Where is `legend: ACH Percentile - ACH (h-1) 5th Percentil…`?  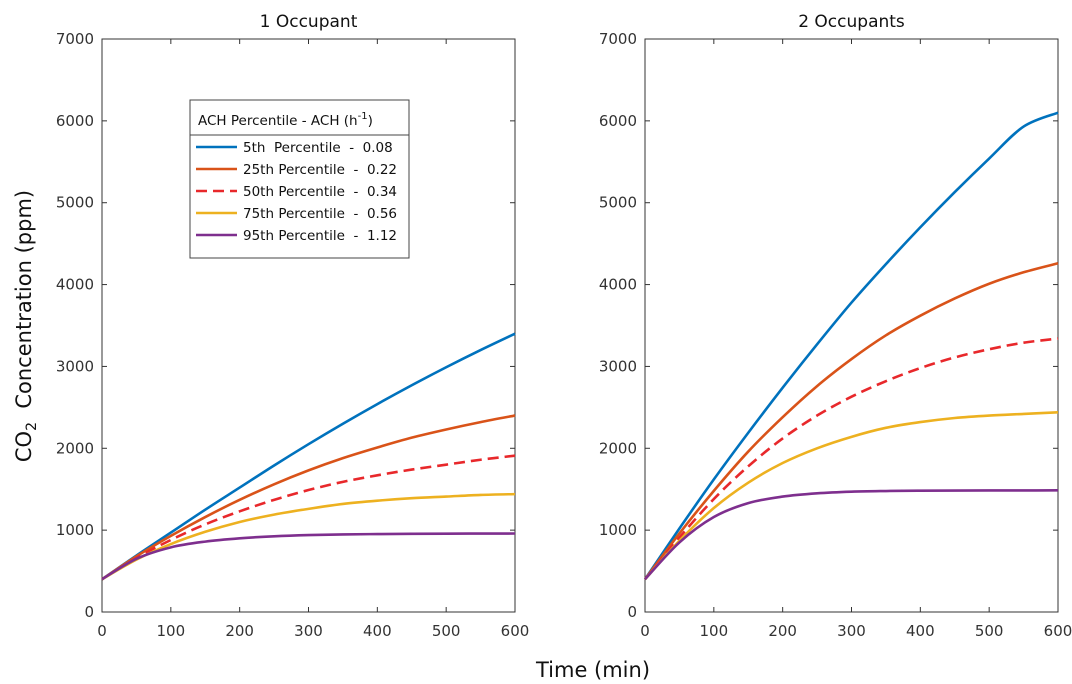
legend: ACH Percentile - ACH (h-1) 5th Percentil… is located at coordinates (299, 179).